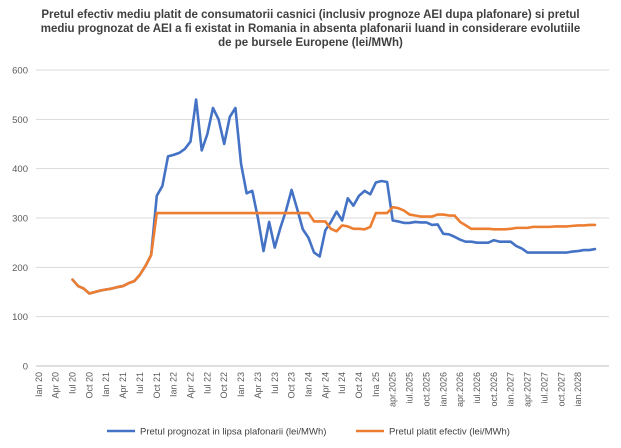 The image size is (621, 448). I want to click on y-tick-label: 200, so click(20, 268).